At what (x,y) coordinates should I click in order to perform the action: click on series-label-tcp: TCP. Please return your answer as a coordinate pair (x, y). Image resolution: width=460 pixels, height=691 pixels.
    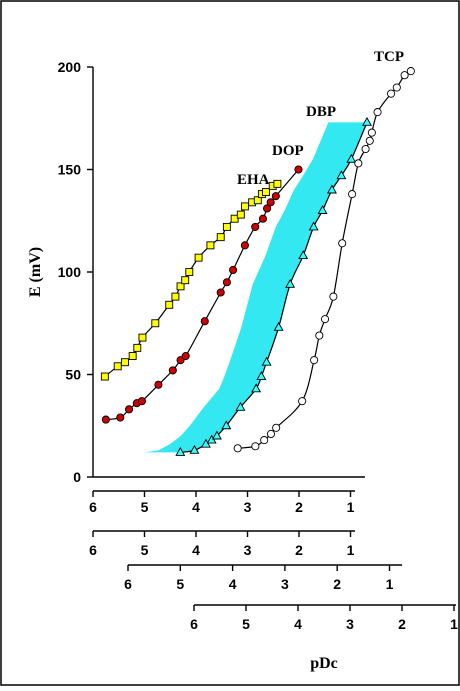
    Looking at the image, I should click on (389, 57).